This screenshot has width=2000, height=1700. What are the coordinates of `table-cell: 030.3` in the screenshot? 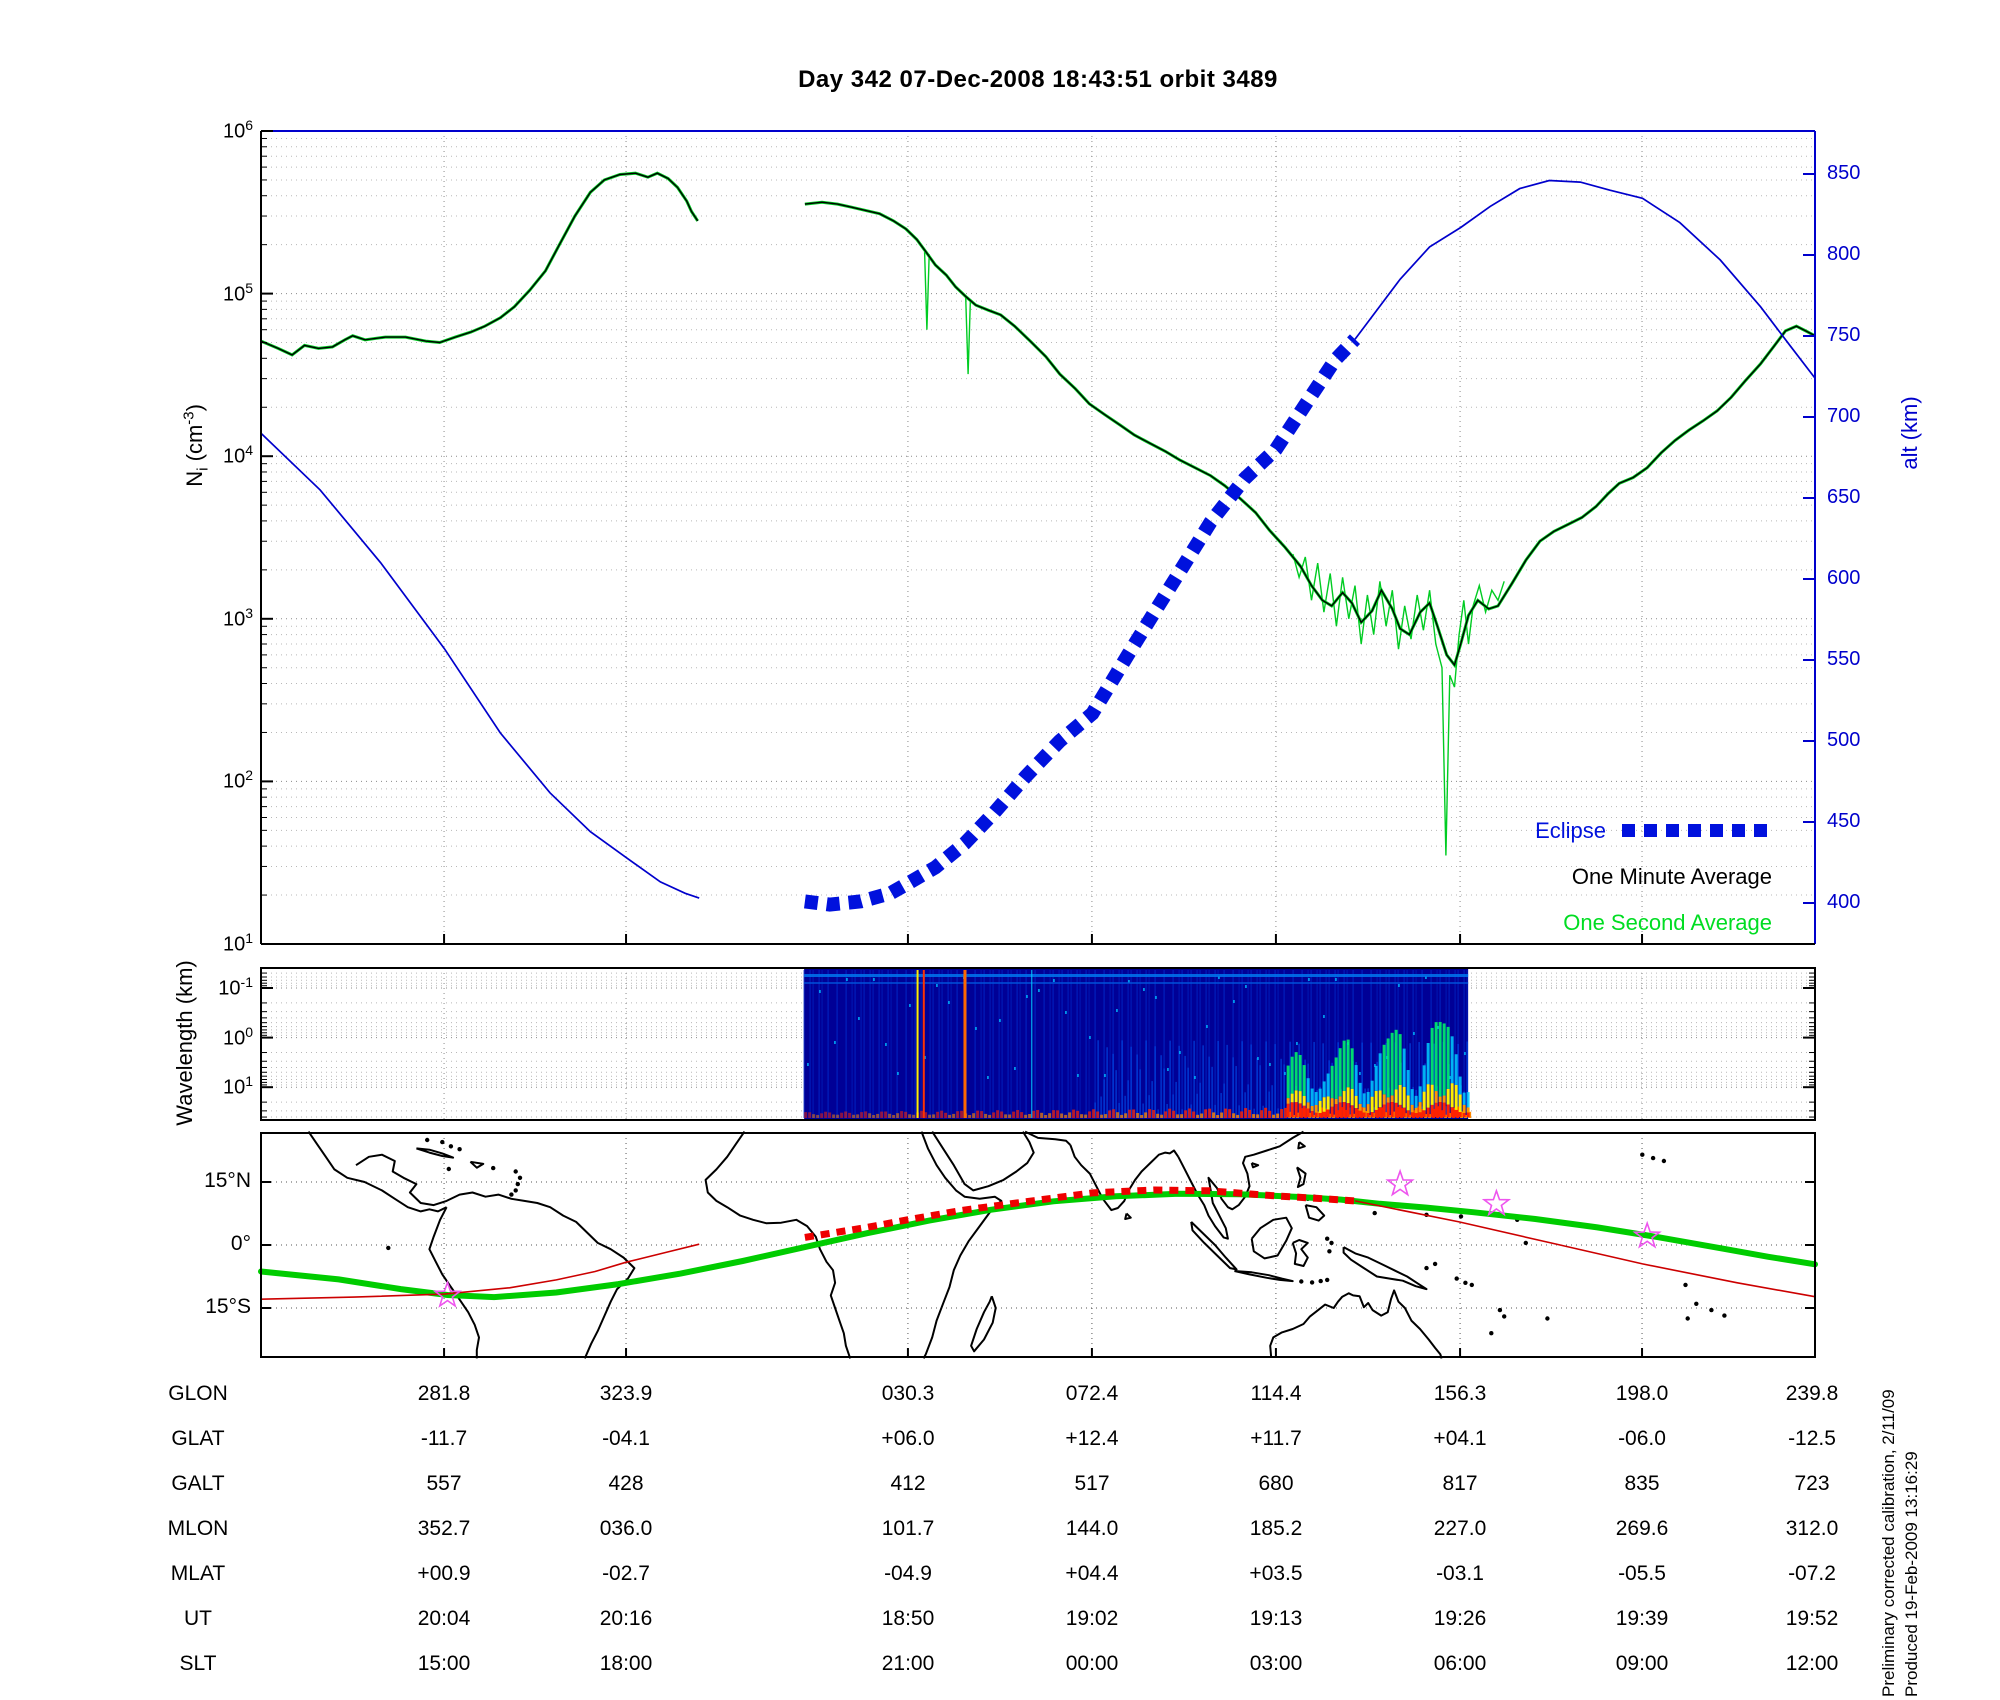 It's located at (908, 1393).